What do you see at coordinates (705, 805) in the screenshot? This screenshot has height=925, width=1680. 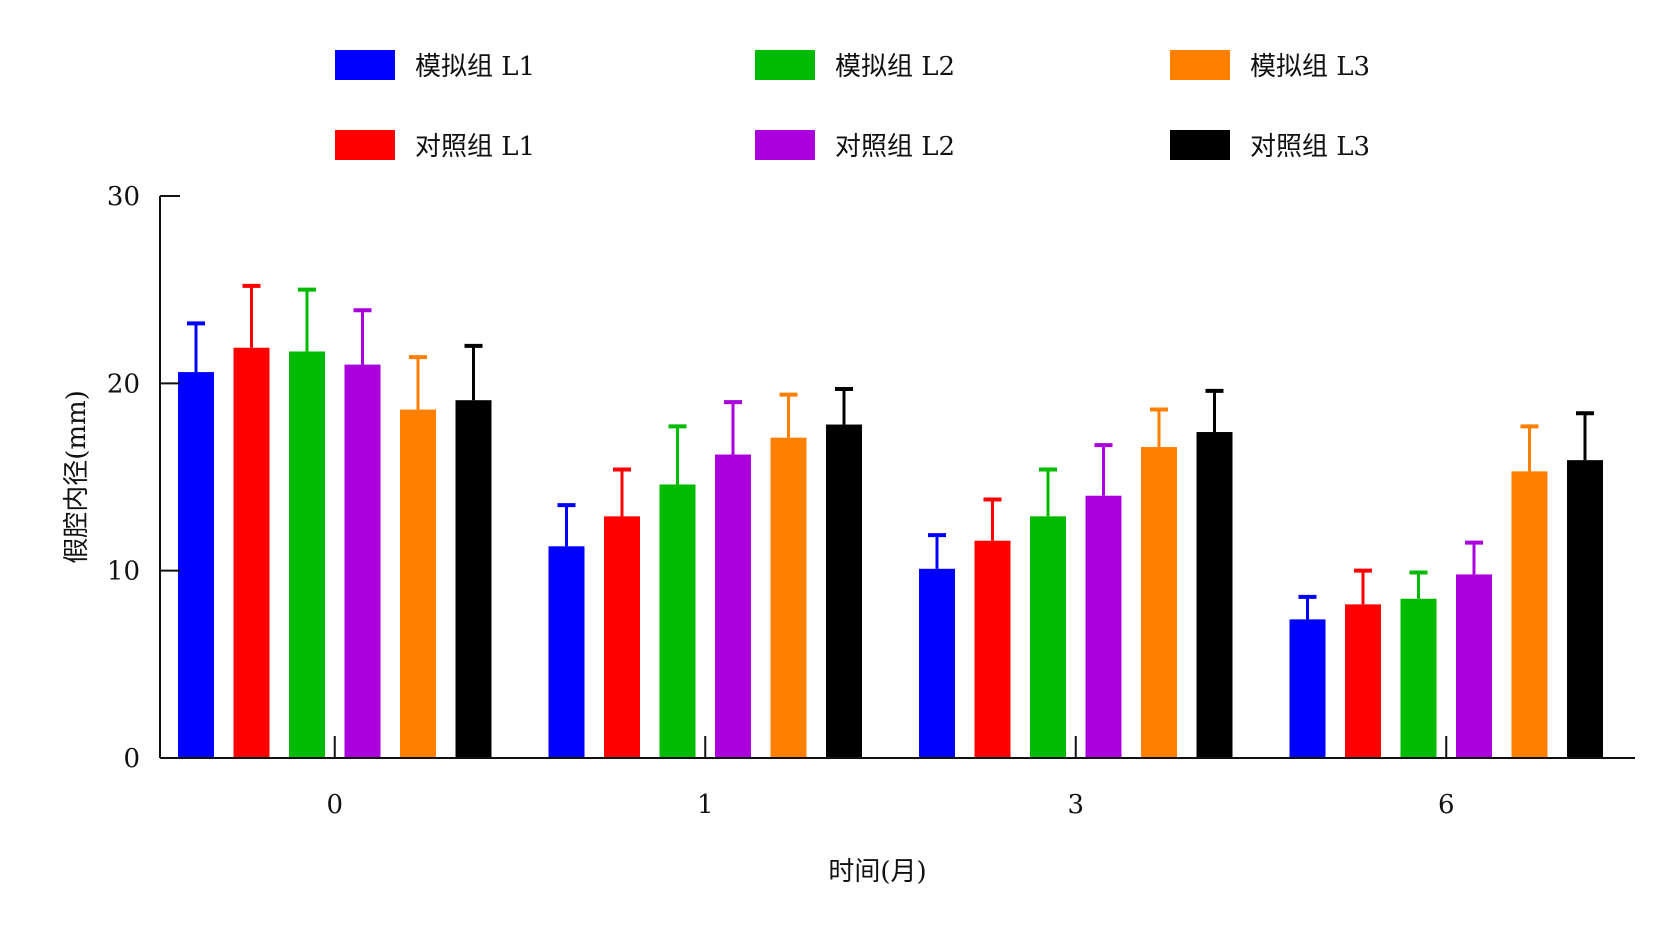 I see `x-tick-label-1: 1` at bounding box center [705, 805].